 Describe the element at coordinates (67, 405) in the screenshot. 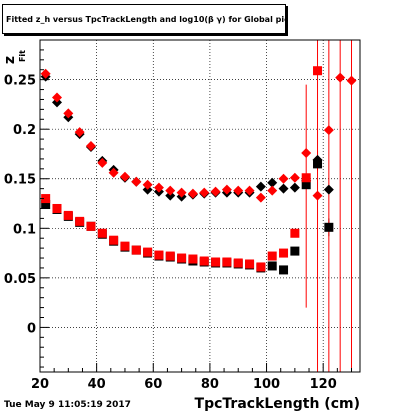

I see `timestamp: Tue May 9 11:05:19 2017` at that location.